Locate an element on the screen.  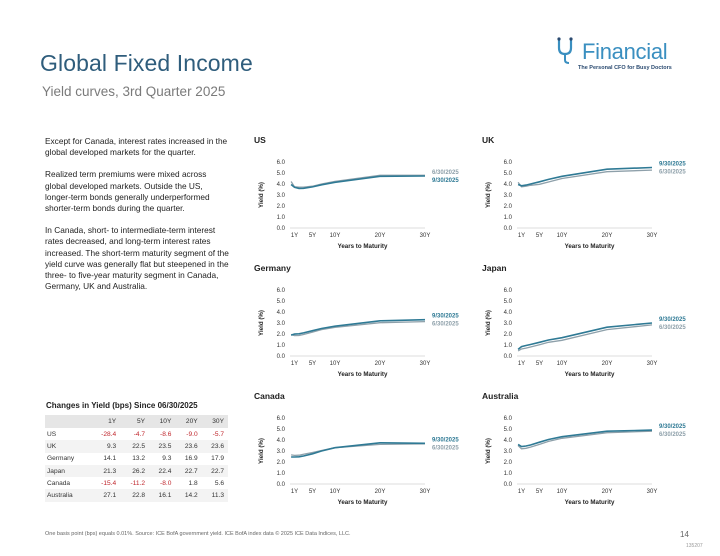
logo-wordmark: Financial is located at coordinates (625, 51).